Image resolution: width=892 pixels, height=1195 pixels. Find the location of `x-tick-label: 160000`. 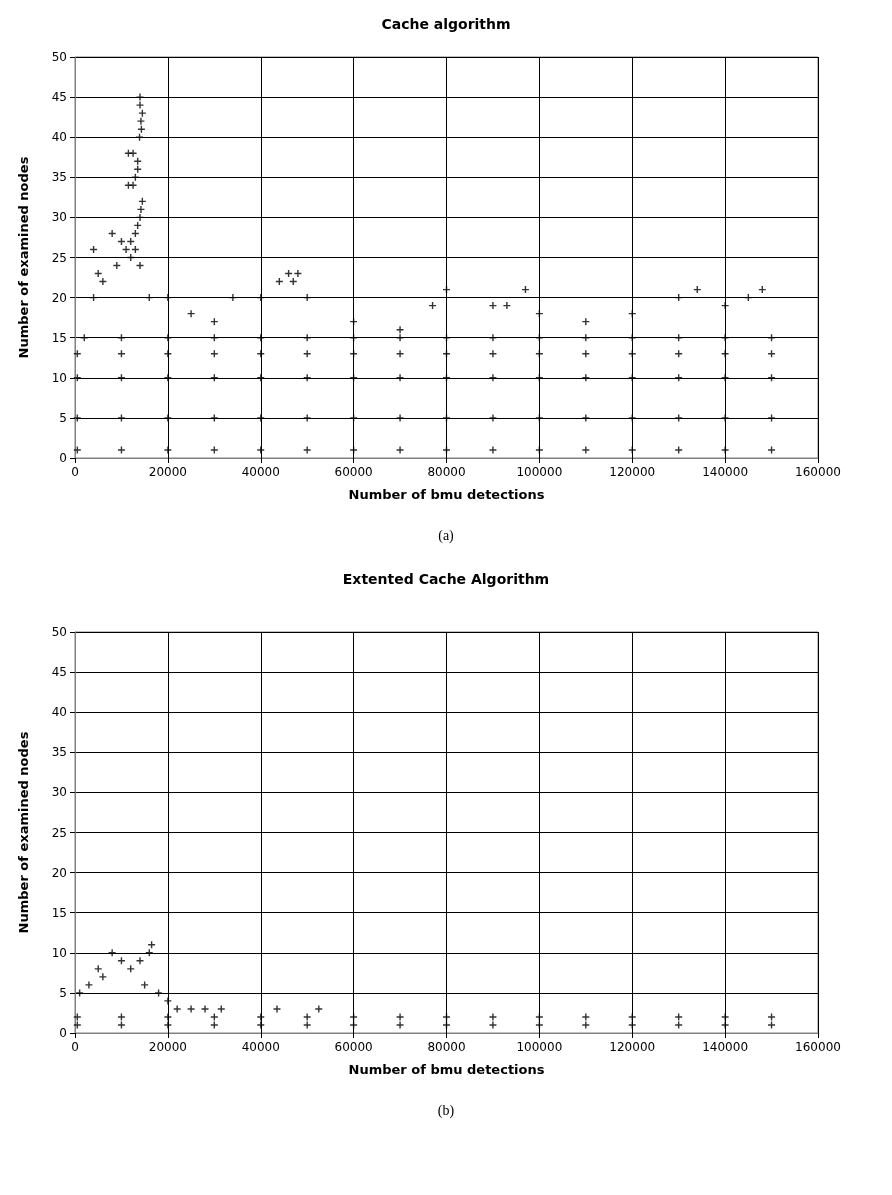

x-tick-label: 160000 is located at coordinates (818, 1047).